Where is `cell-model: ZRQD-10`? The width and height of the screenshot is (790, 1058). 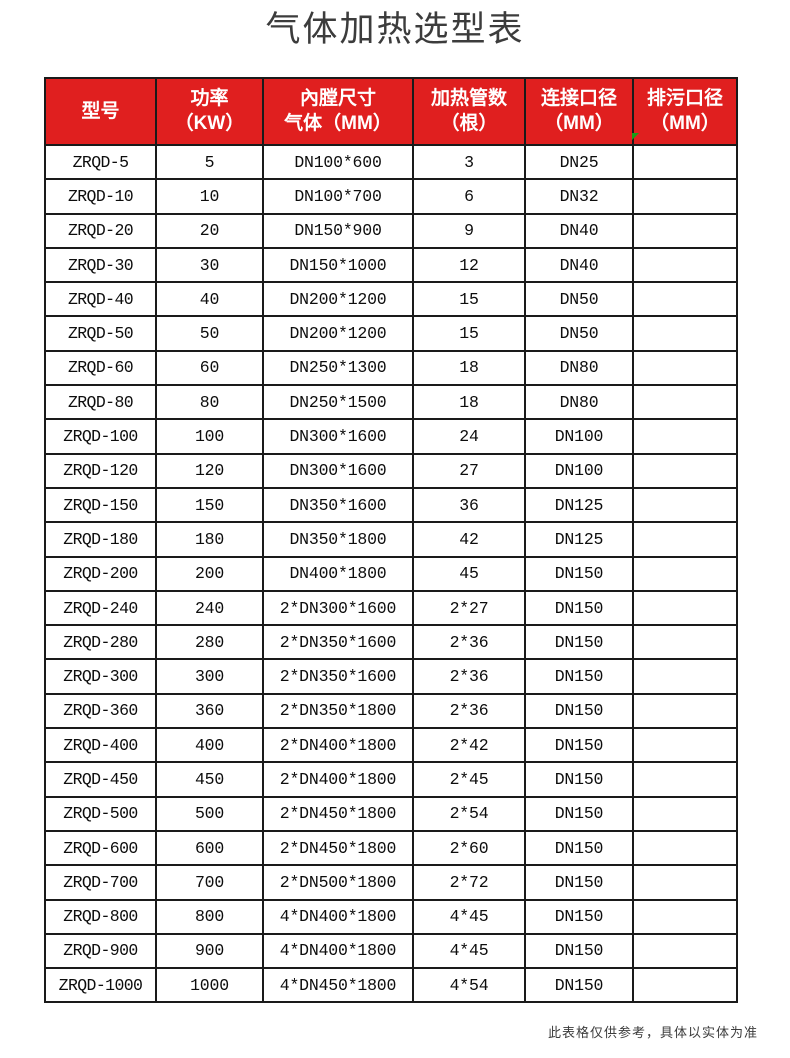 cell-model: ZRQD-10 is located at coordinates (99, 197).